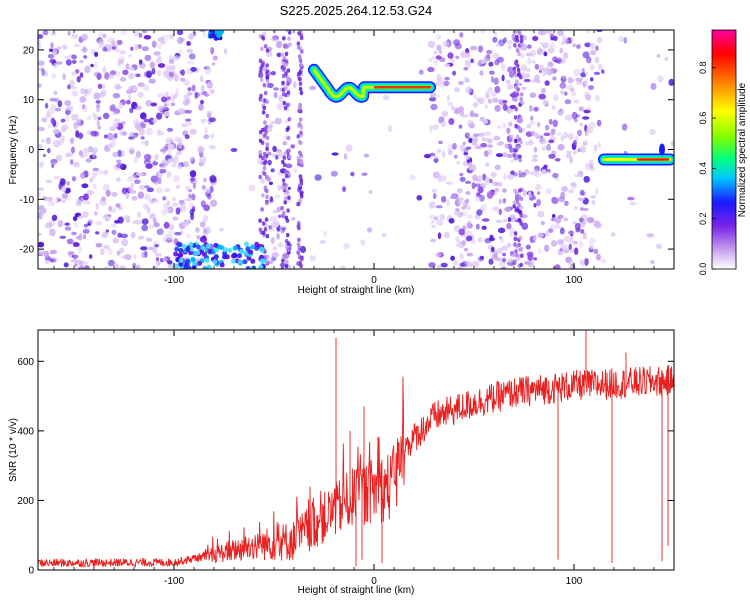  I want to click on colorbar-label: Normalized spectral amplitude, so click(742, 149).